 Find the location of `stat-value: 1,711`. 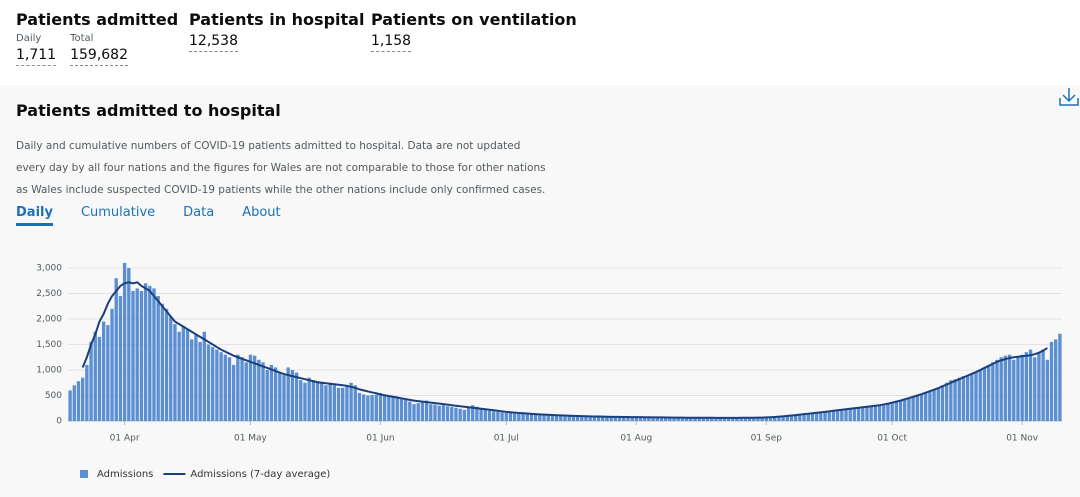

stat-value: 1,711 is located at coordinates (36, 56).